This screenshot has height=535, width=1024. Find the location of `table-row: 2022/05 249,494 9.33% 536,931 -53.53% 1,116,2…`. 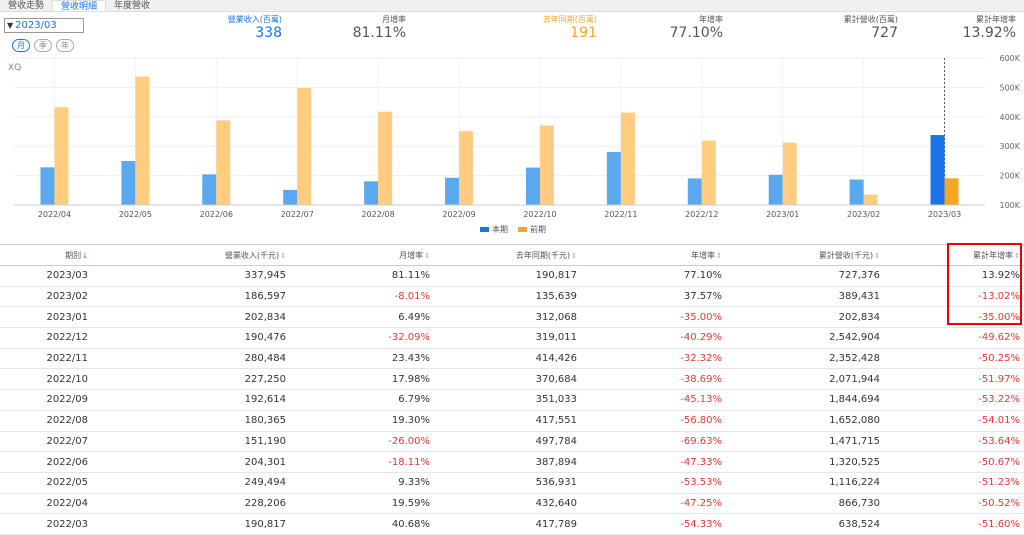

table-row: 2022/05 249,494 9.33% 536,931 -53.53% 1,116,2… is located at coordinates (512, 483).